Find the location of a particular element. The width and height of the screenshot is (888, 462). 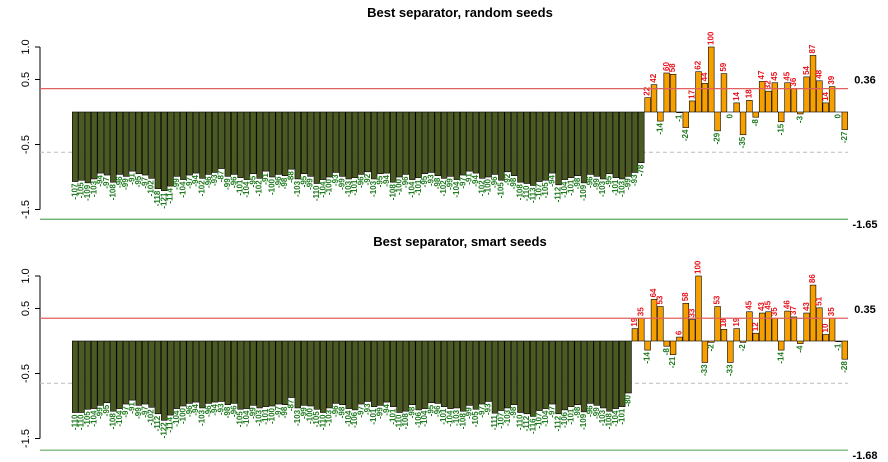

value-label: 44 is located at coordinates (704, 76).